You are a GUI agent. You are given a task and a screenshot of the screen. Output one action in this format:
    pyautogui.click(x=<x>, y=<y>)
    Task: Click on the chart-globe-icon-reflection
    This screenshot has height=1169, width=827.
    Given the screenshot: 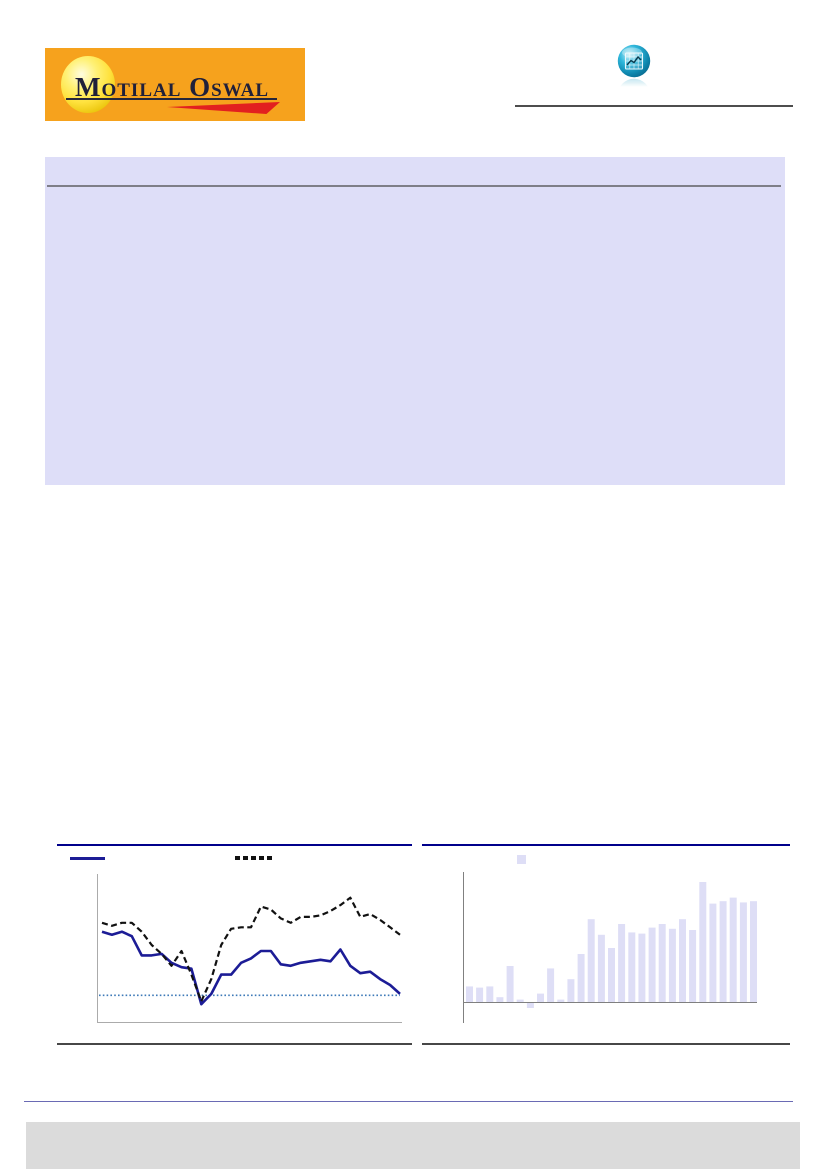 What is the action you would take?
    pyautogui.click(x=634, y=95)
    